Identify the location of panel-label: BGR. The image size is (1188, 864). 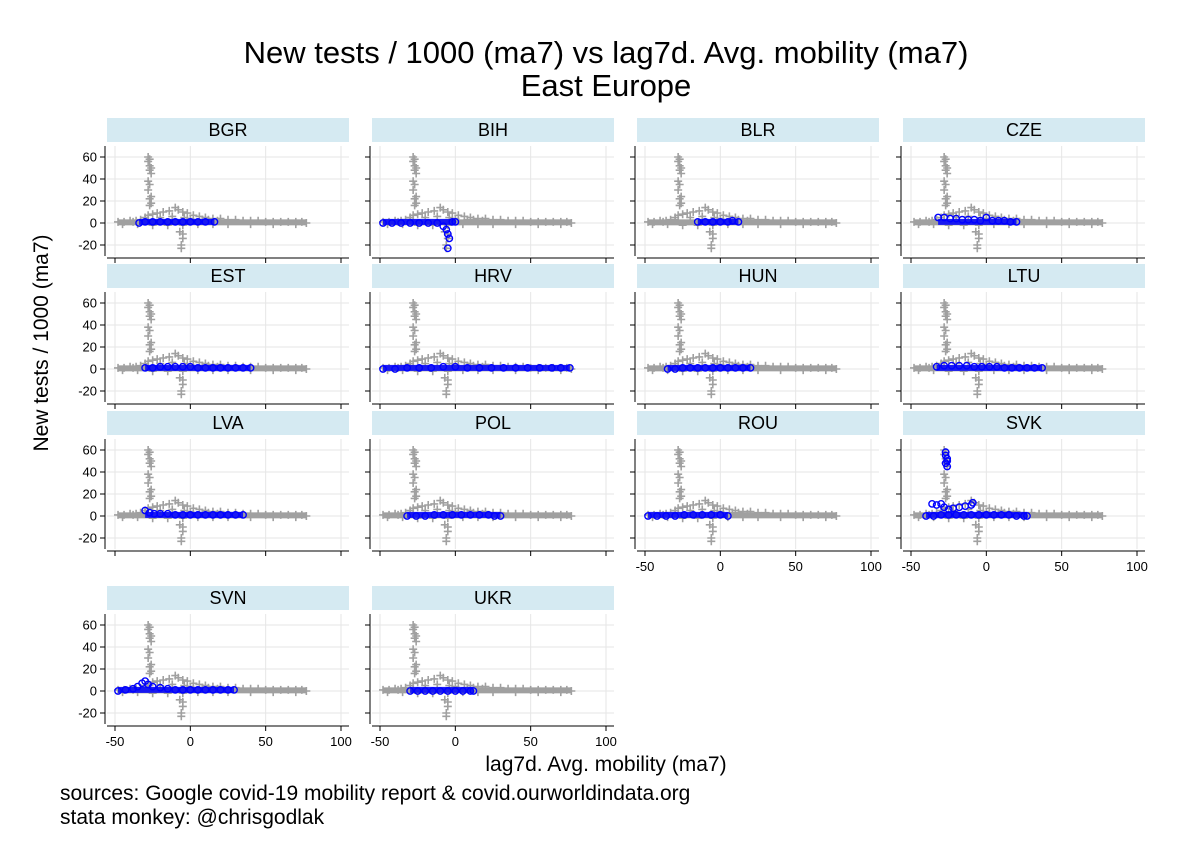
(227, 130).